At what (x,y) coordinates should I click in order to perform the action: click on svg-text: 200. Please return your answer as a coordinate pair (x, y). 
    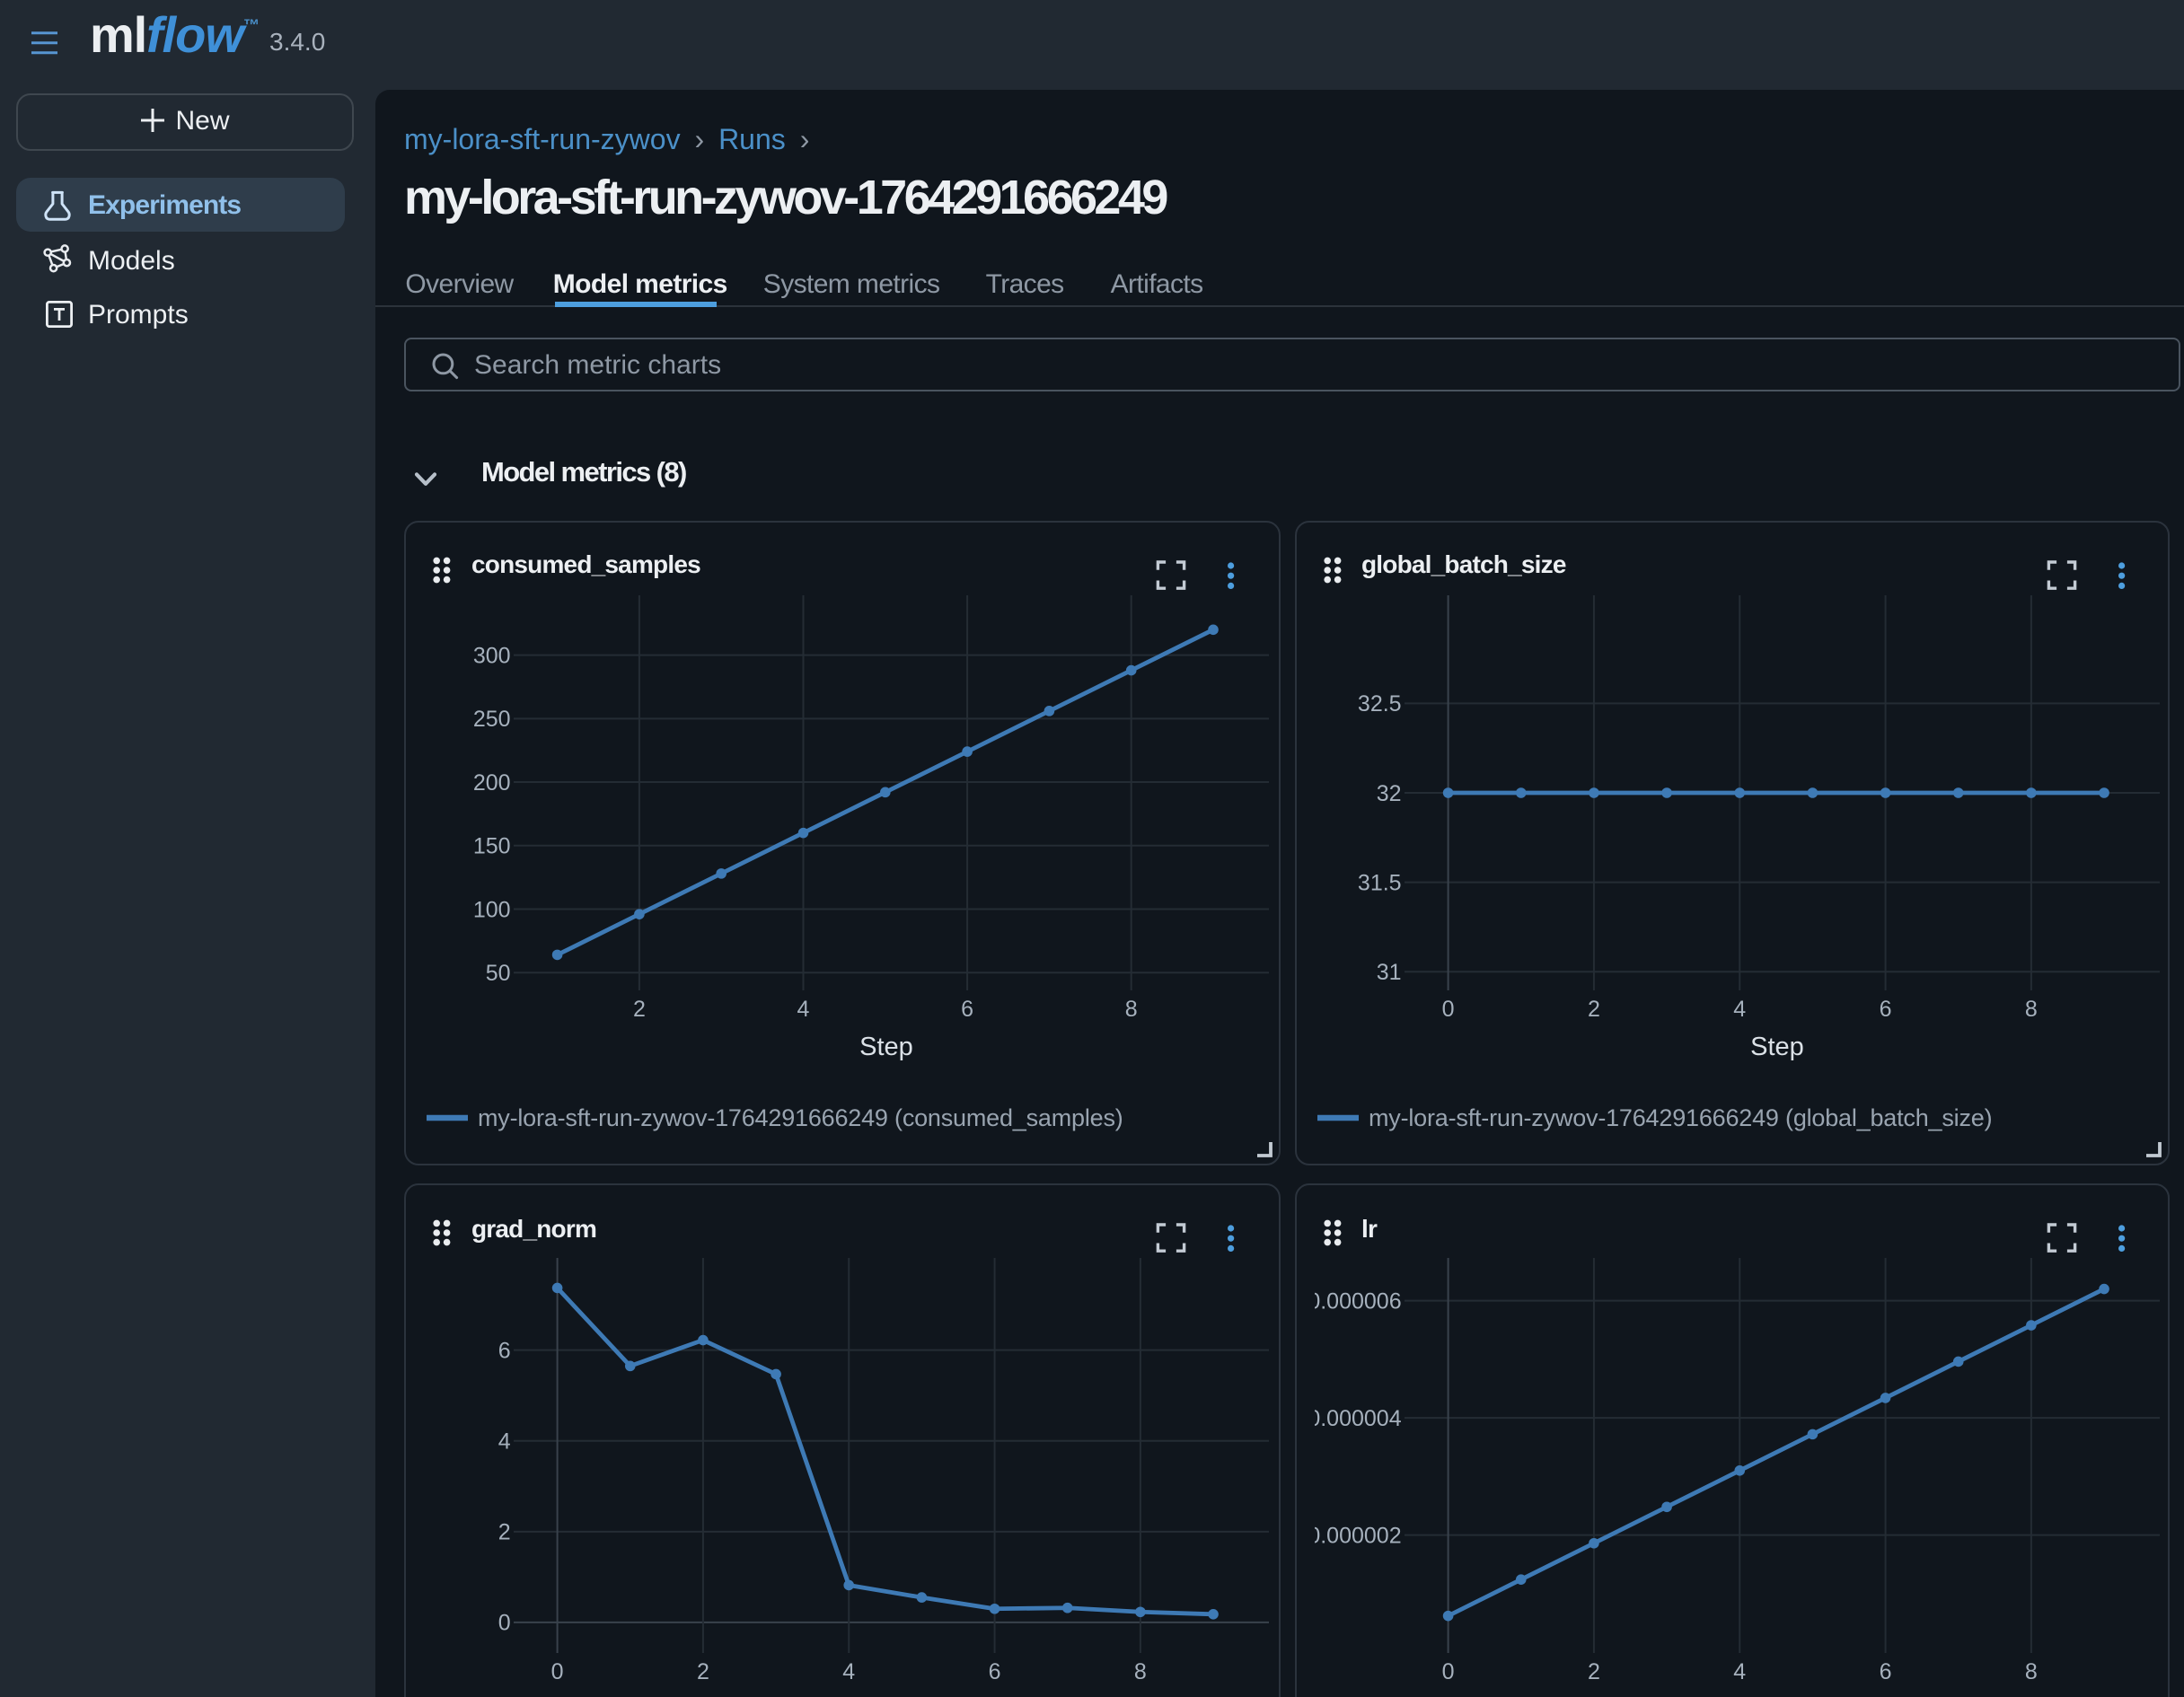
    Looking at the image, I should click on (492, 782).